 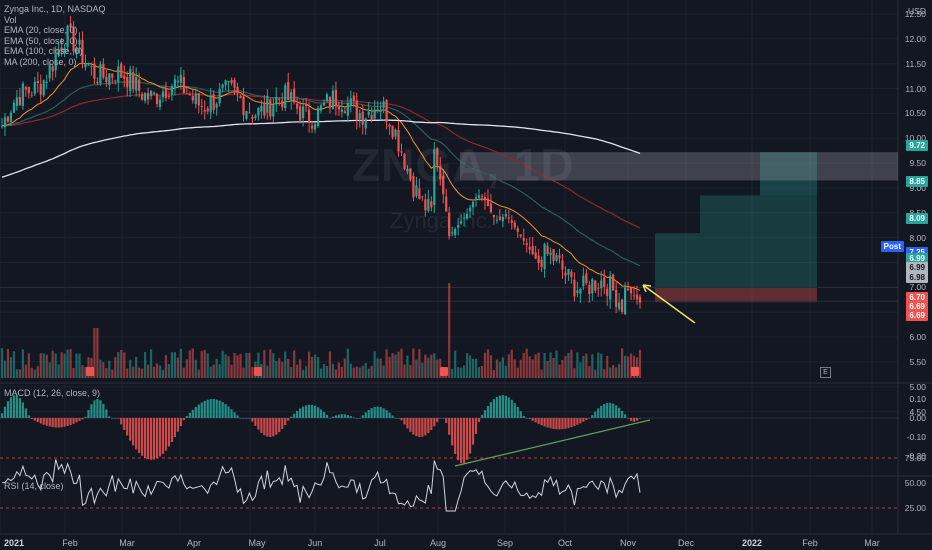 I want to click on price-tick: 11.00, so click(x=915, y=88).